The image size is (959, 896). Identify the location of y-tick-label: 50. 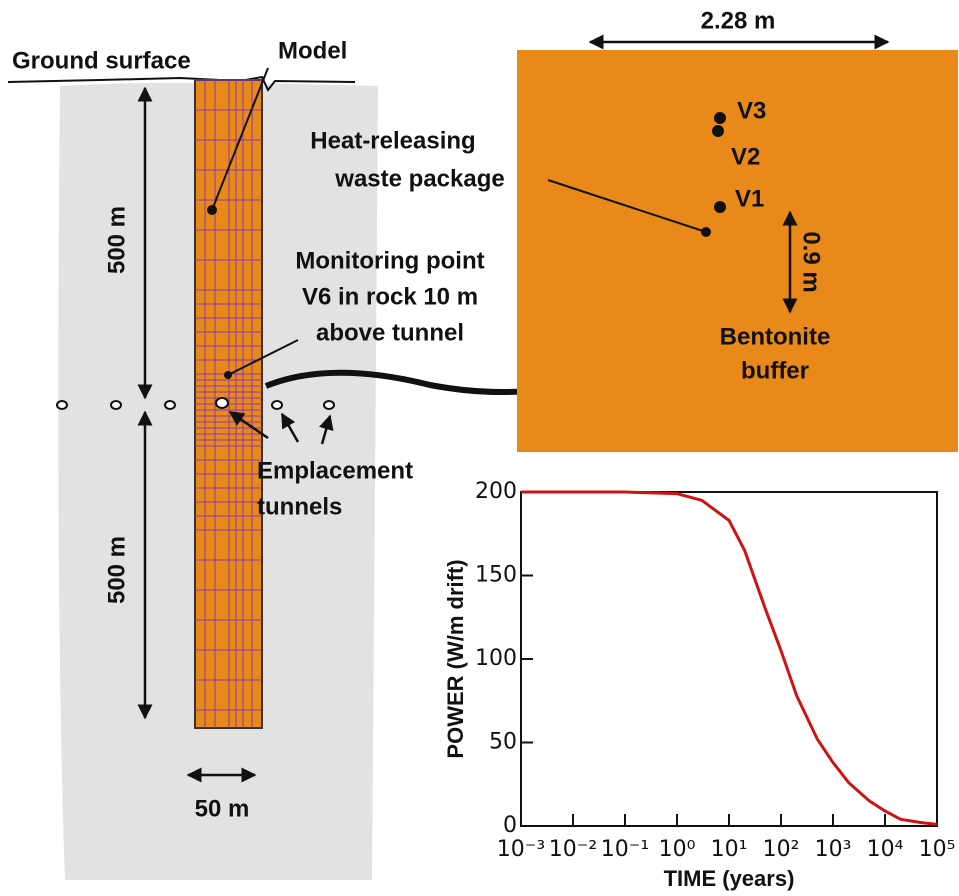
(503, 742).